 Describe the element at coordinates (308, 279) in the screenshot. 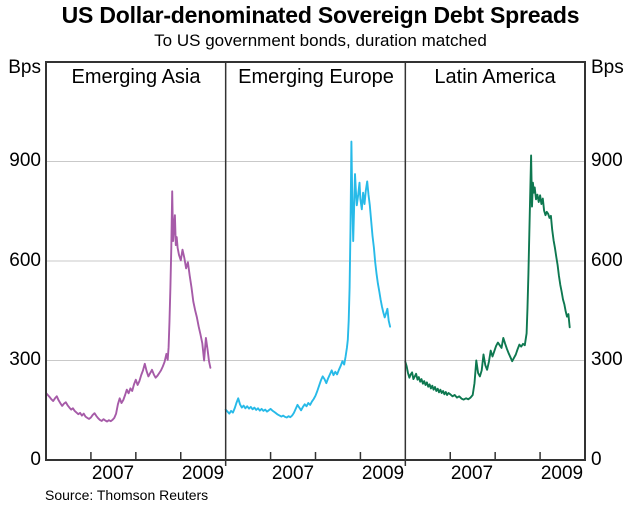

I see `series-line-emerging-europe` at that location.